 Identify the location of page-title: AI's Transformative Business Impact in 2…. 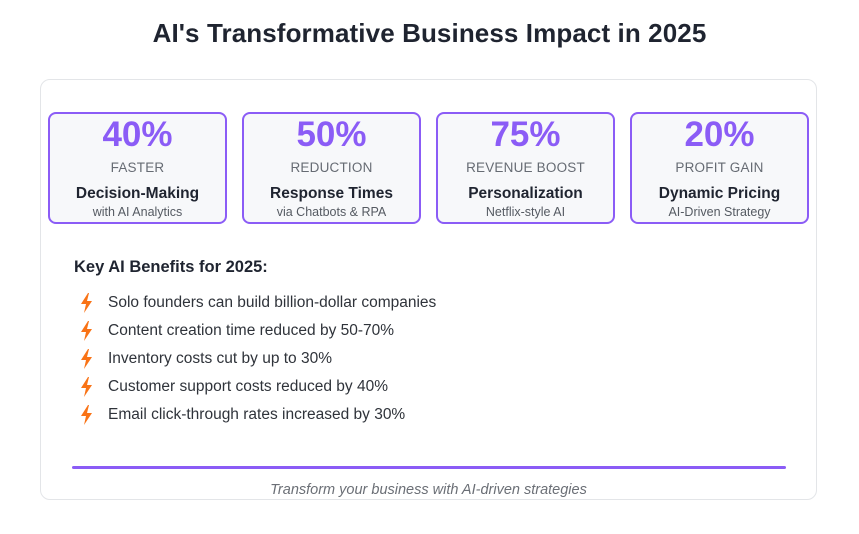
(429, 33).